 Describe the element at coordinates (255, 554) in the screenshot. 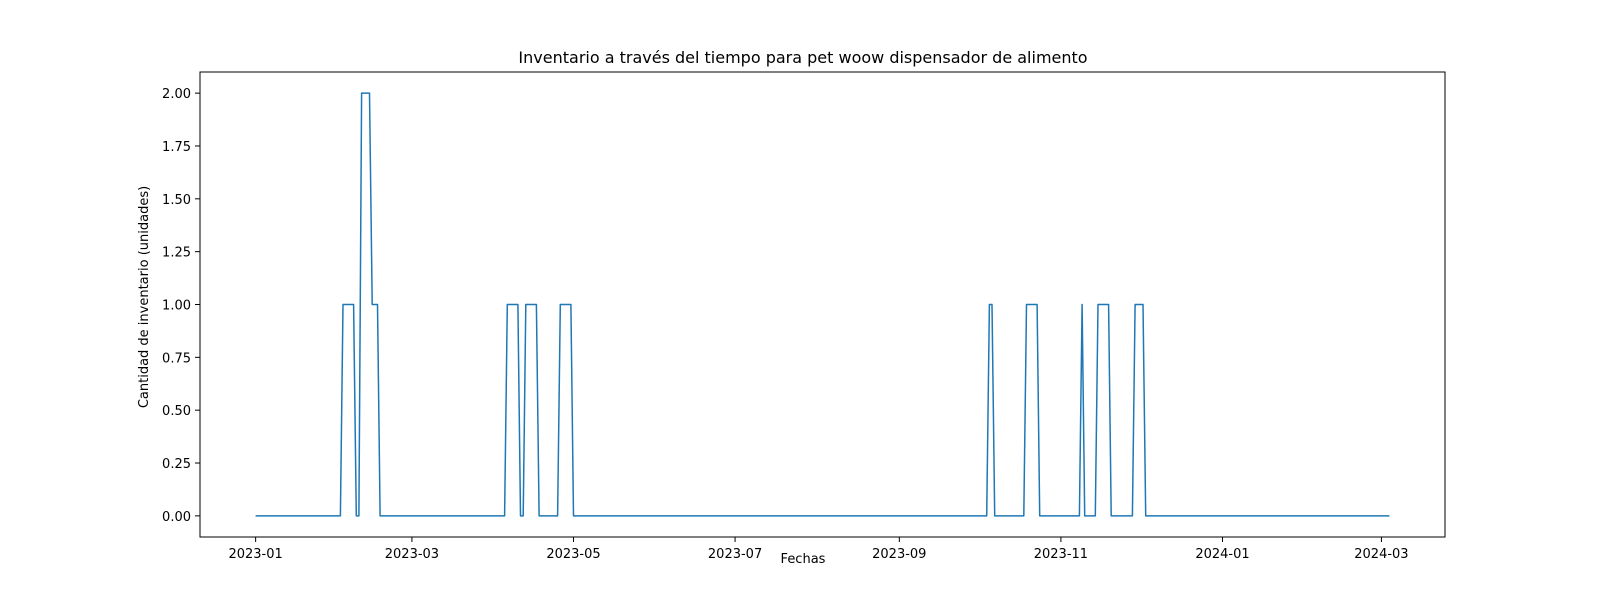

I see `x-tick-label: 2023-01` at that location.